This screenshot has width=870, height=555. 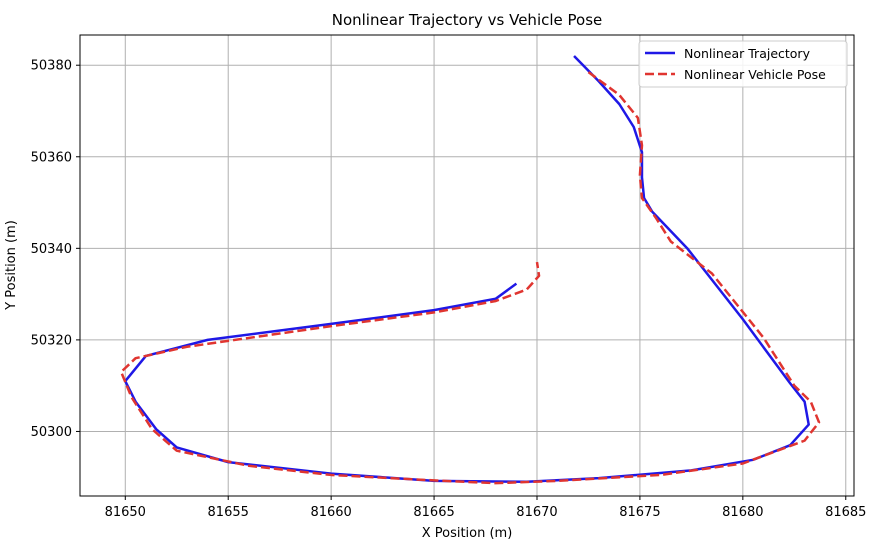 What do you see at coordinates (485, 508) in the screenshot?
I see `x-axis-ticks: 81650 81655 81660 81665 81670 81675 81680 81685` at bounding box center [485, 508].